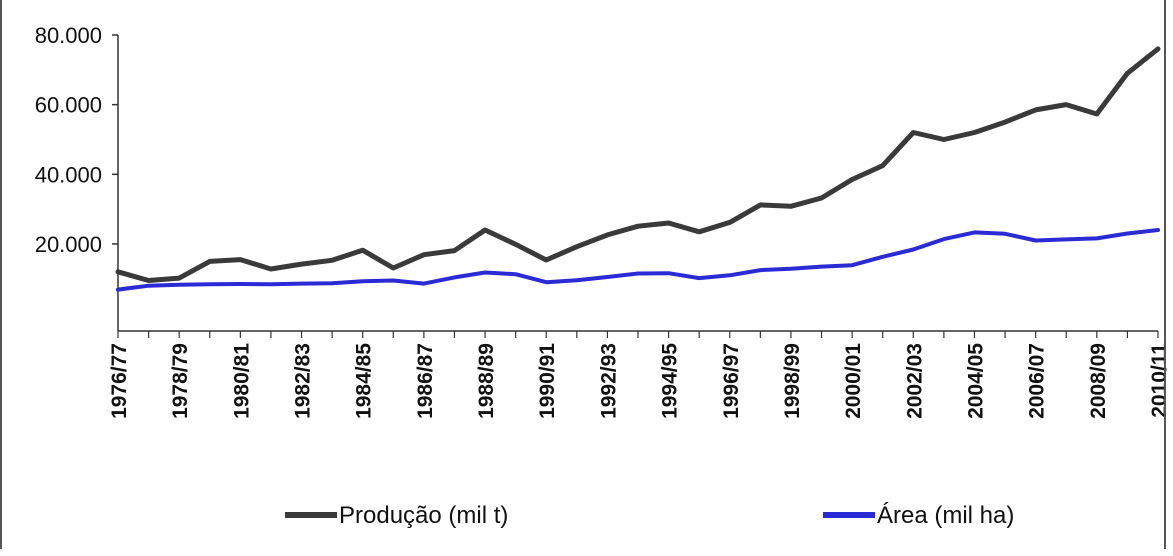  What do you see at coordinates (68, 105) in the screenshot?
I see `y-tick-label: 60.000` at bounding box center [68, 105].